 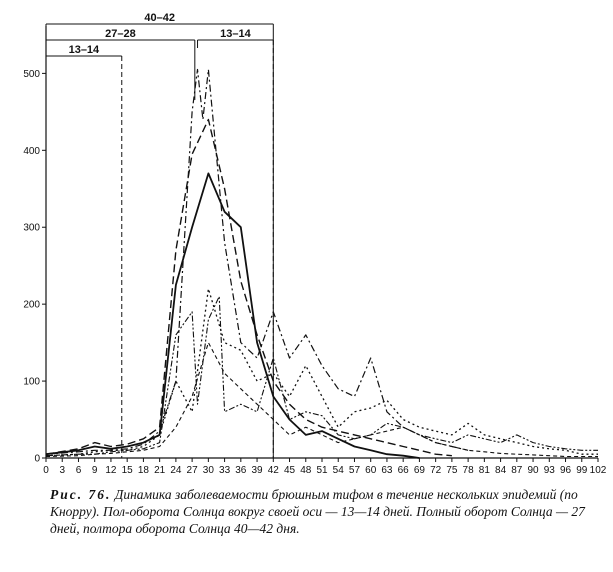 I want to click on x-tick-label: 93, so click(x=550, y=470).